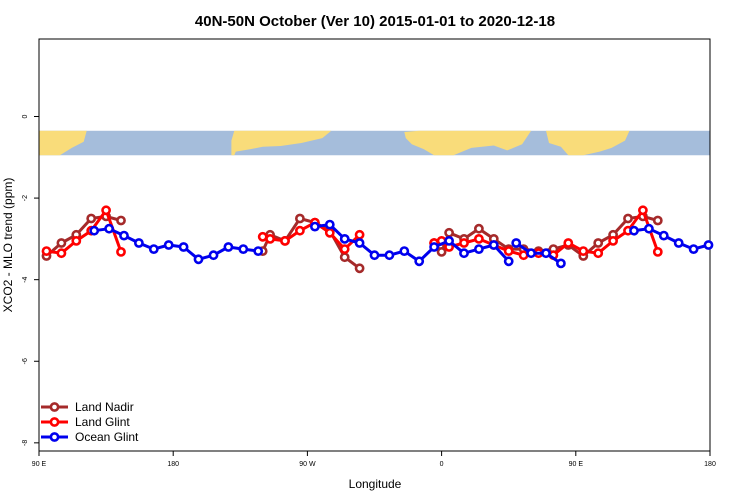 This screenshot has width=750, height=500. I want to click on x-tick-label-5: 180, so click(710, 464).